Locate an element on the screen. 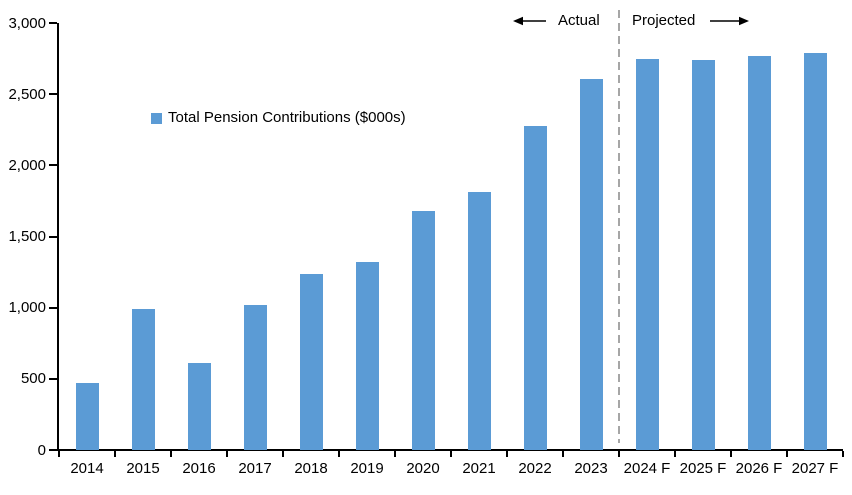 The height and width of the screenshot is (495, 852). y-tick-label: 1,000 is located at coordinates (27, 308).